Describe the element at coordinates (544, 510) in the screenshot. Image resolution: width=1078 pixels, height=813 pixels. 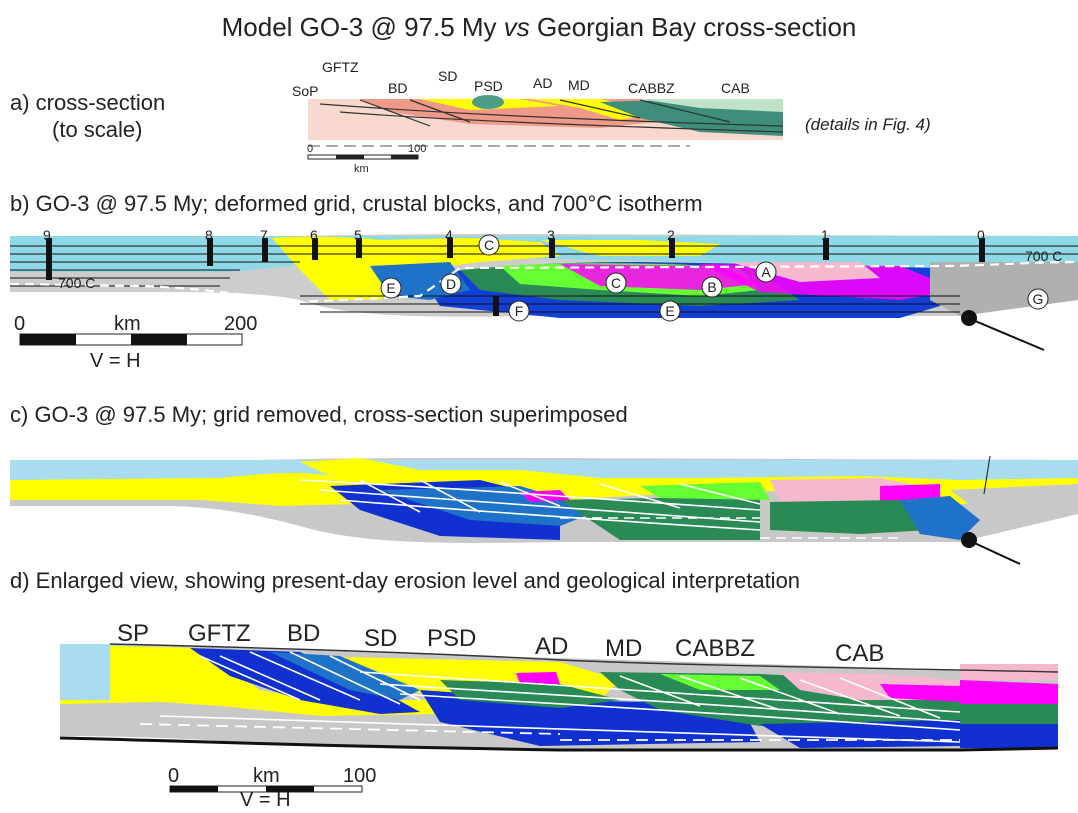
I see `panel-c-model` at that location.